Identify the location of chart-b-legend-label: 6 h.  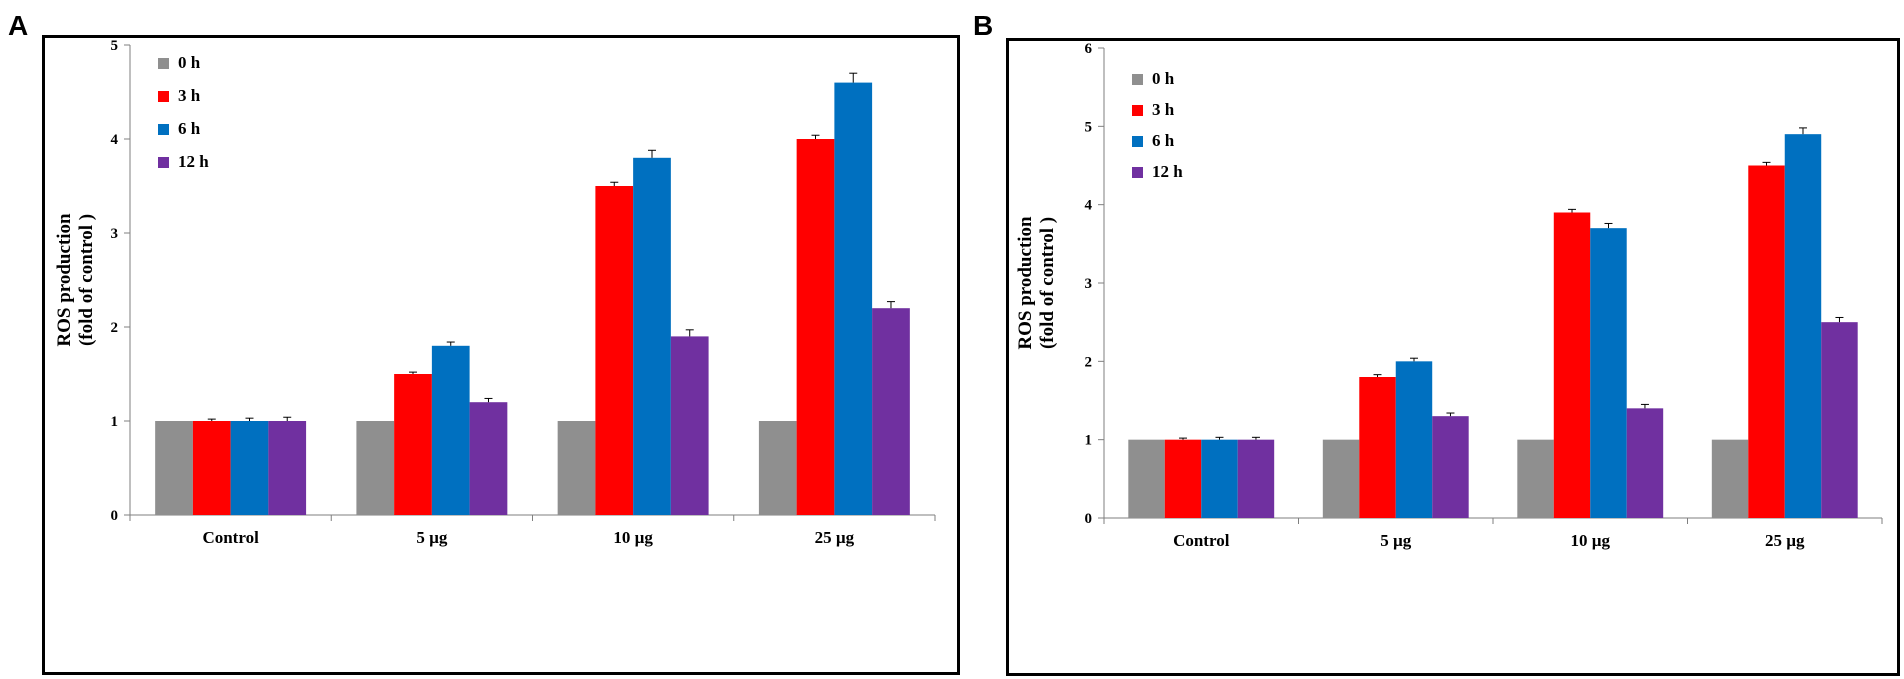
(1163, 140).